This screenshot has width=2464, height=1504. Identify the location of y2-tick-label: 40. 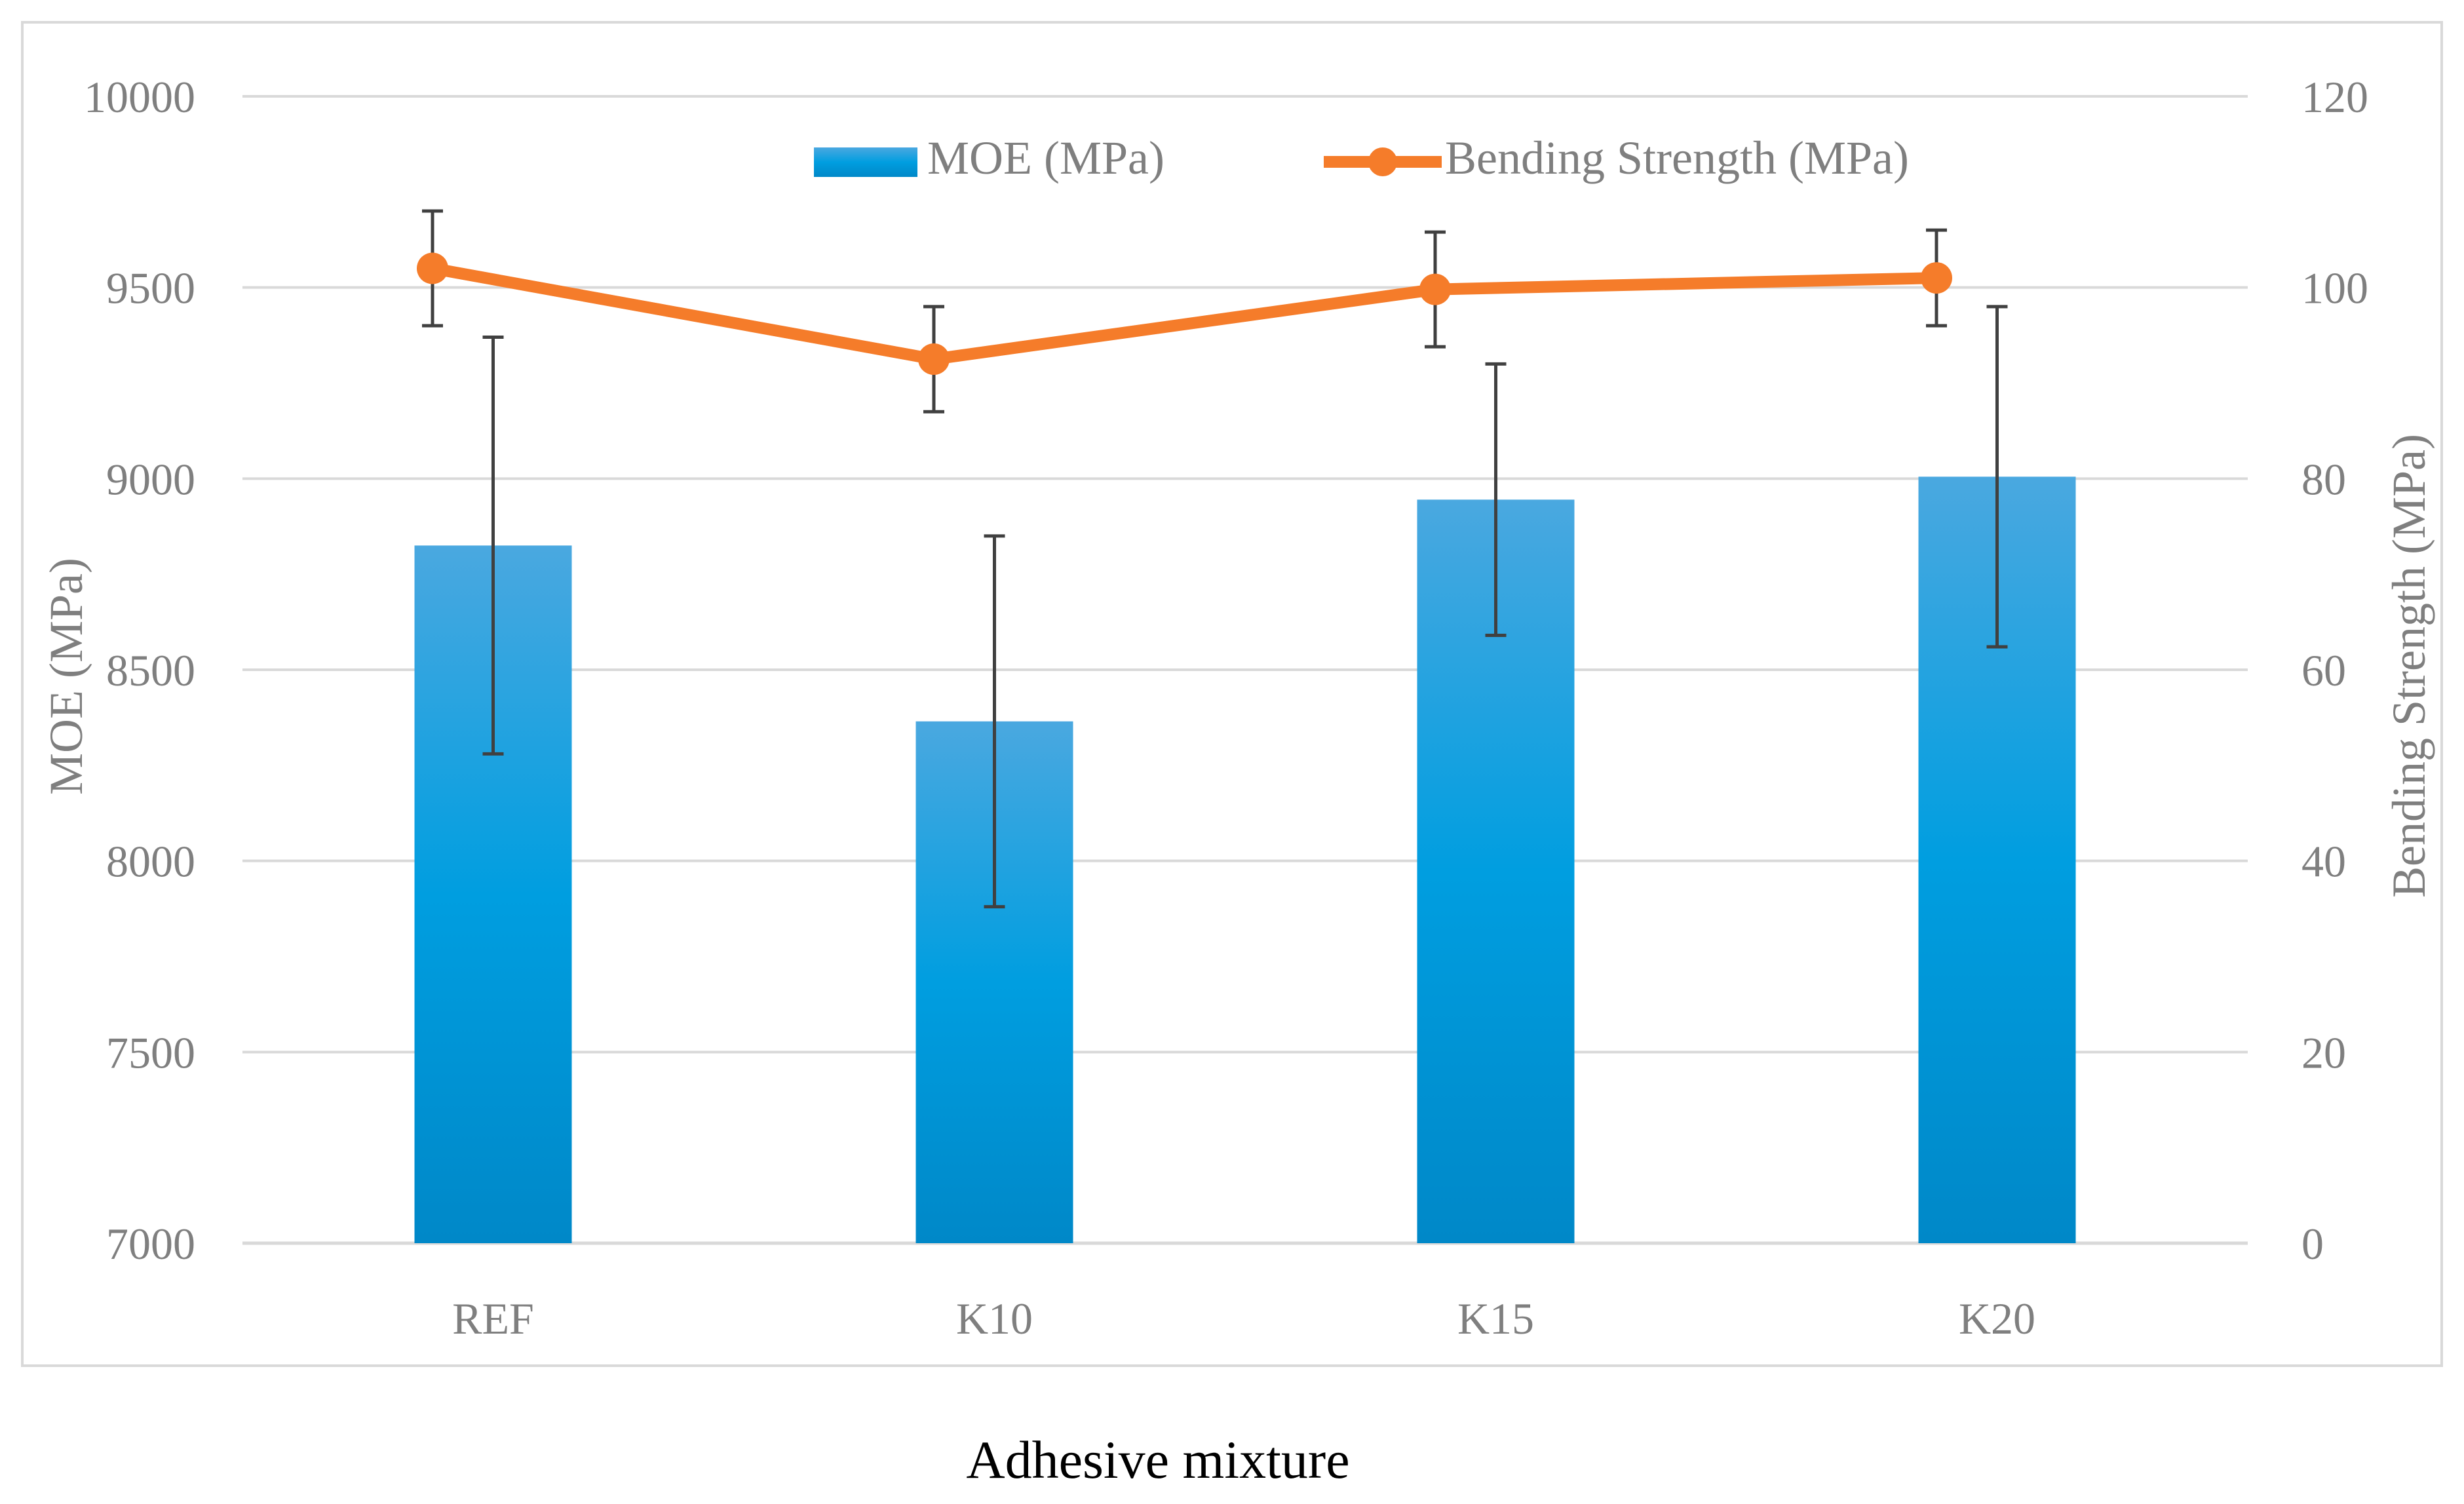
(2323, 862).